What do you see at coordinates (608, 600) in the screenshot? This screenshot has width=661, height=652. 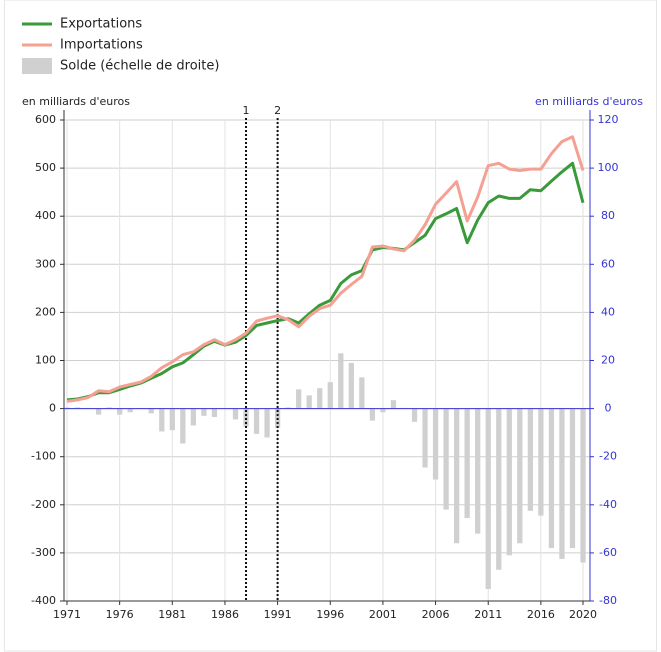 I see `y2-tick-label: -80` at bounding box center [608, 600].